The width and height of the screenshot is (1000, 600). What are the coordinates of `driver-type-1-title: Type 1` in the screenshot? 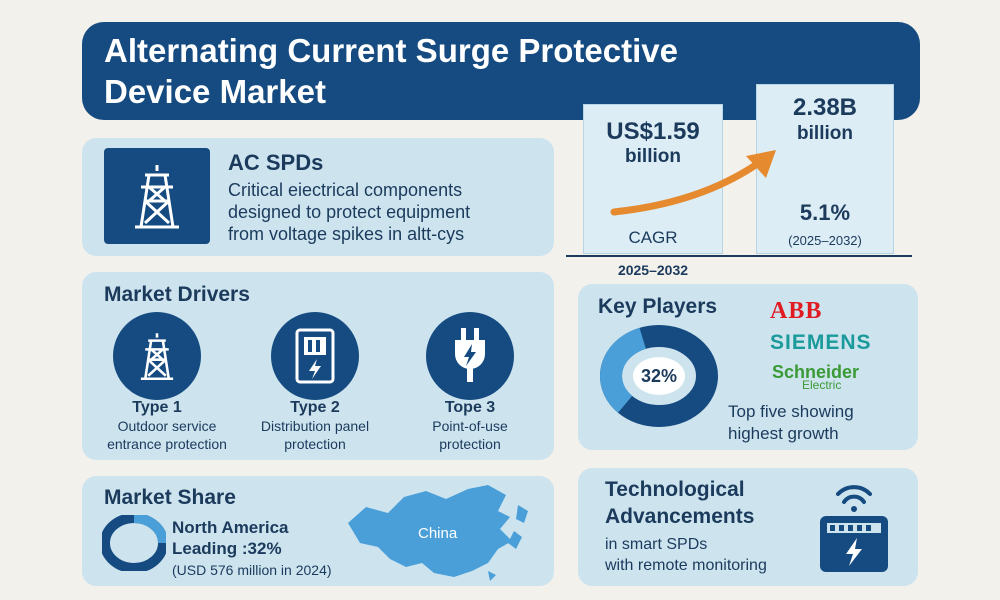 It's located at (157, 407).